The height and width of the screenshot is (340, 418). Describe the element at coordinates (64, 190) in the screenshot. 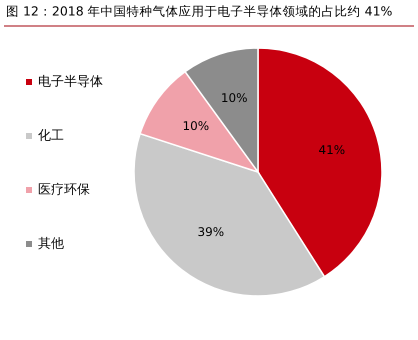

I see `legend-label: 医疗环保` at that location.